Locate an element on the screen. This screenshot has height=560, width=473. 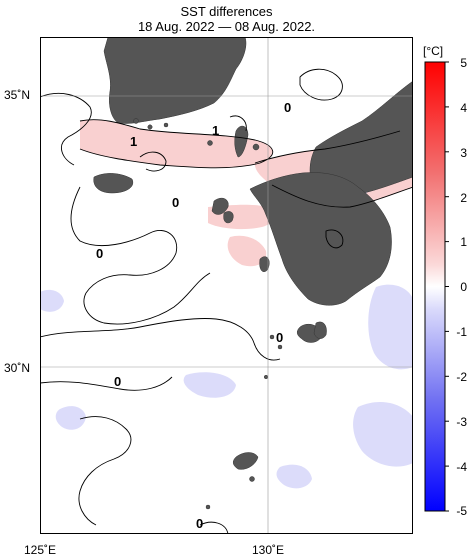
colorbar-tick-label: 2 is located at coordinates (463, 198).